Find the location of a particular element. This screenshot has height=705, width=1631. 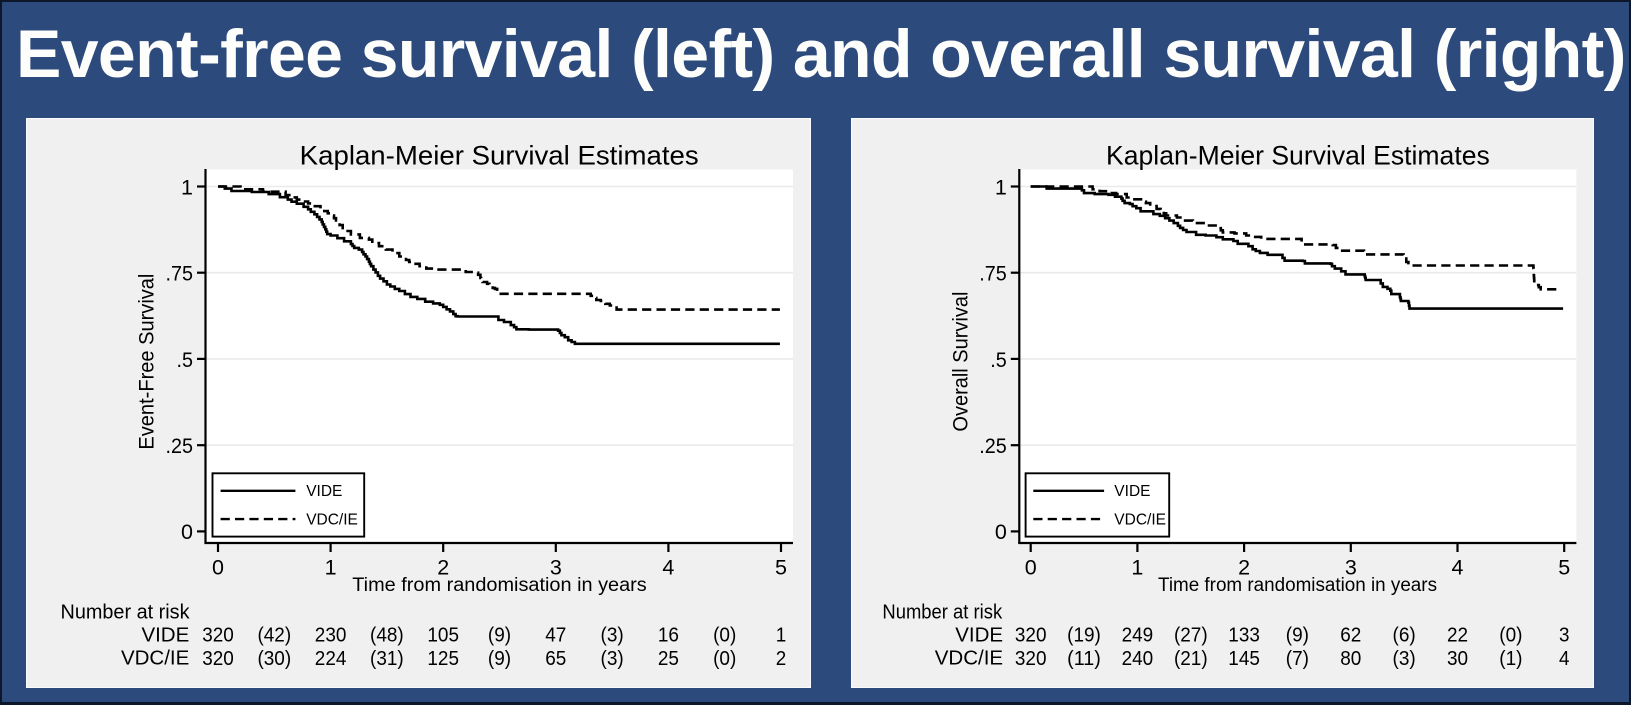

svg-text: 25 is located at coordinates (668, 658).